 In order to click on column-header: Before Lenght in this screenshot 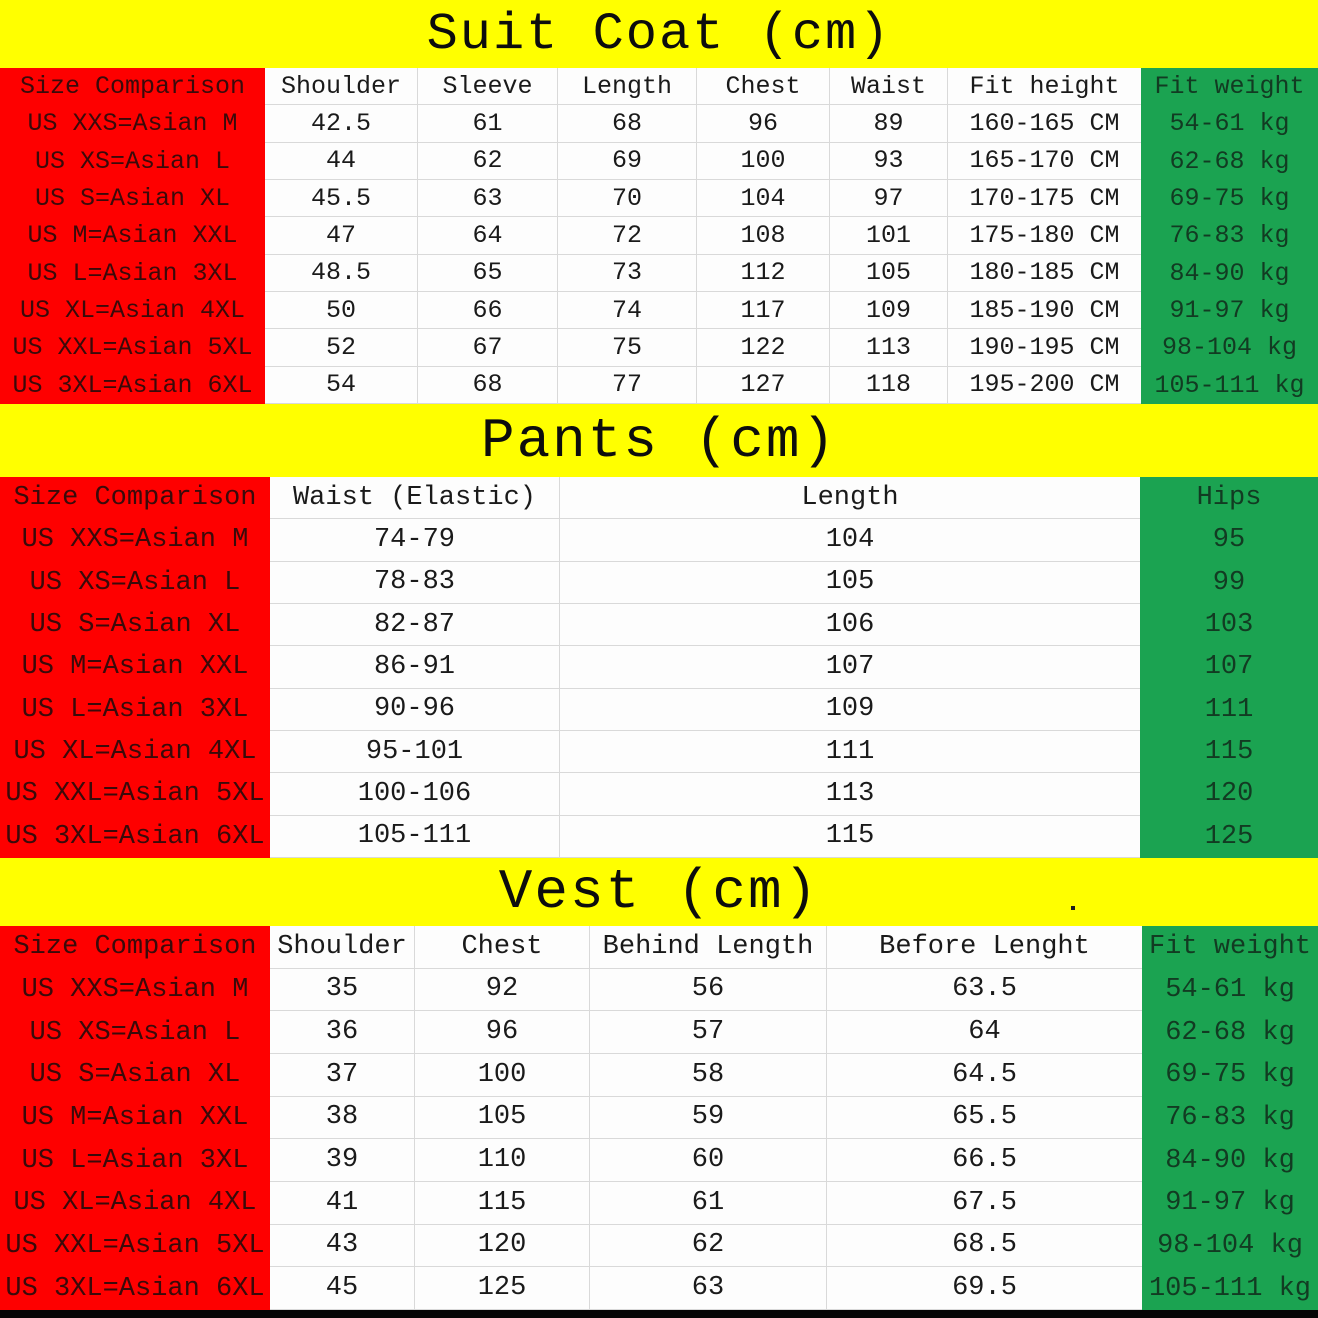, I will do `click(984, 947)`.